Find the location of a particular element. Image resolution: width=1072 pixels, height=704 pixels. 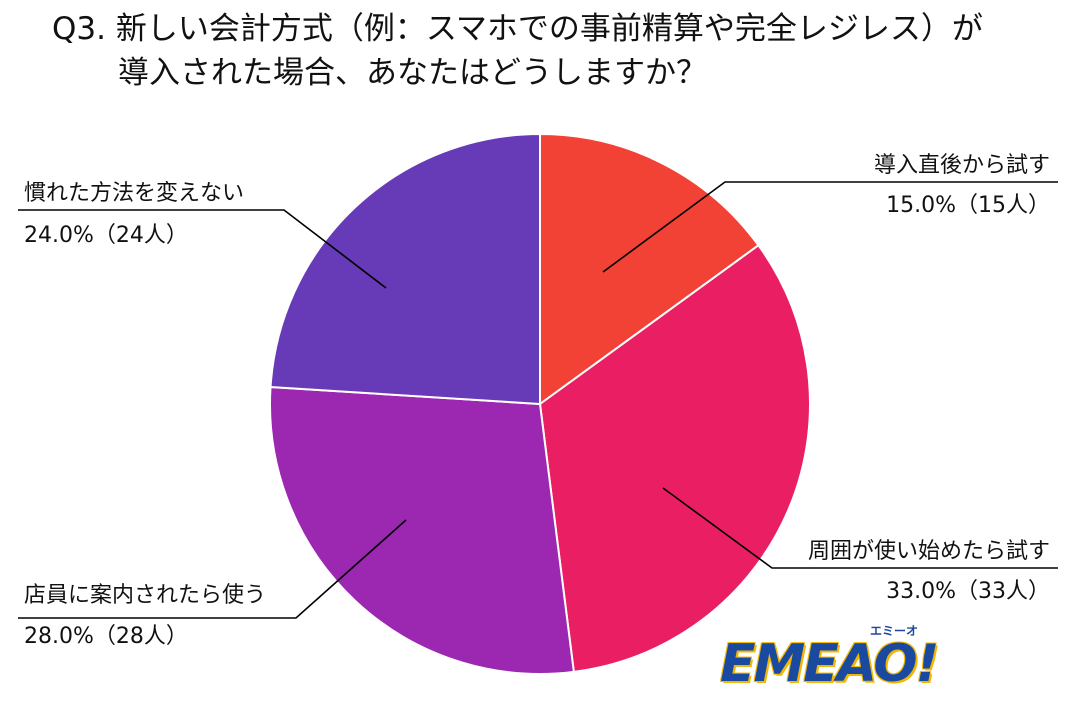

chart-title-line-2: 導入された場合、あなたはどうしますか？ is located at coordinates (412, 73).